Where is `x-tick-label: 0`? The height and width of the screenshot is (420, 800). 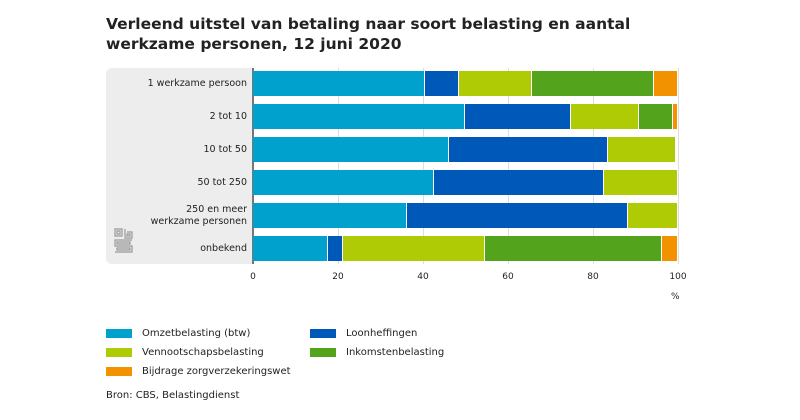 x-tick-label: 0 is located at coordinates (253, 277).